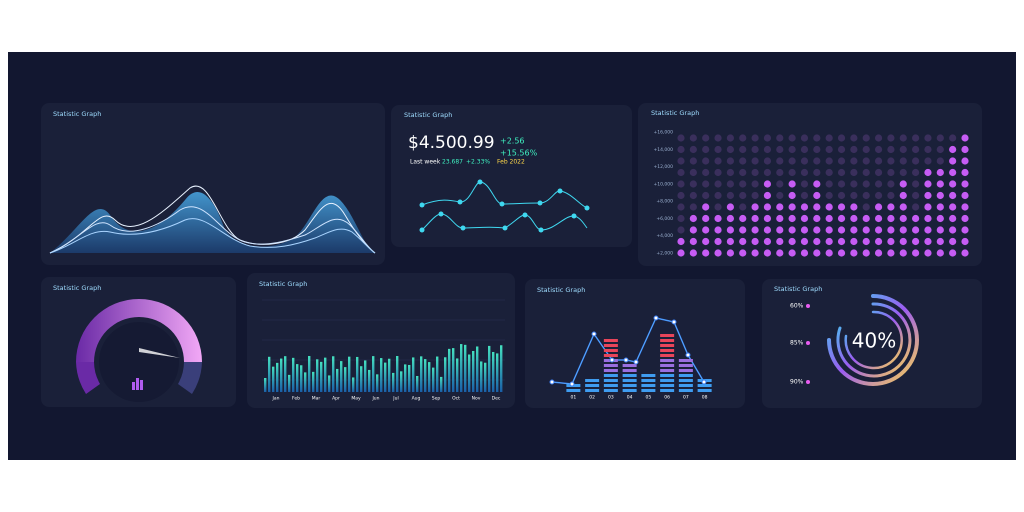  What do you see at coordinates (456, 399) in the screenshot?
I see `x-tick-label: Oct` at bounding box center [456, 399].